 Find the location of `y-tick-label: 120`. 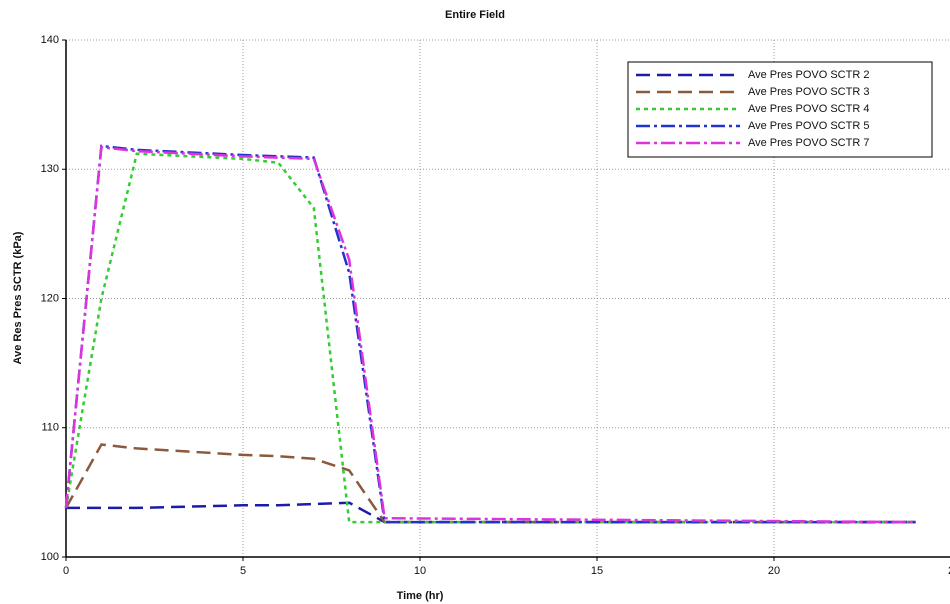

y-tick-label: 120 is located at coordinates (50, 298).